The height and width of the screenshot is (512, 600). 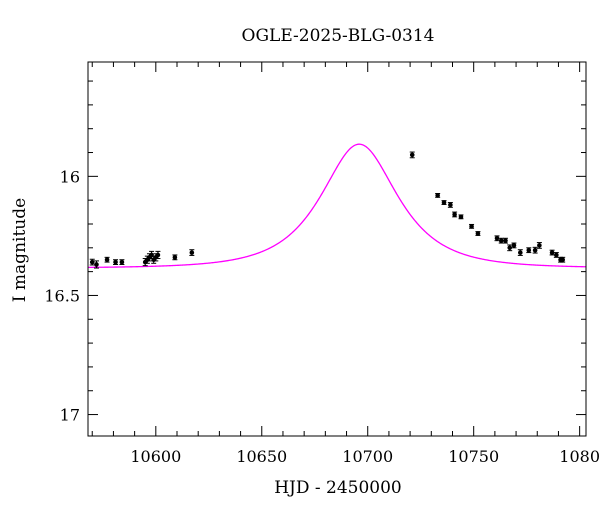 What do you see at coordinates (338, 488) in the screenshot?
I see `x-axis-label: HJD - 2450000` at bounding box center [338, 488].